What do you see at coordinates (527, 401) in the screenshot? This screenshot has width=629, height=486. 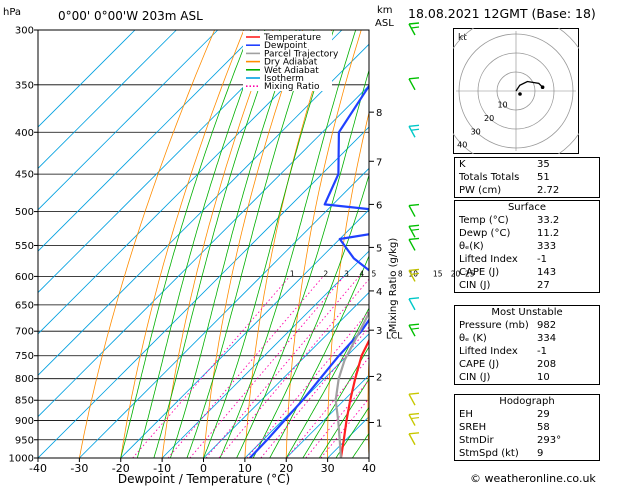 I see `hodograph-title: Hodograph` at bounding box center [527, 401].